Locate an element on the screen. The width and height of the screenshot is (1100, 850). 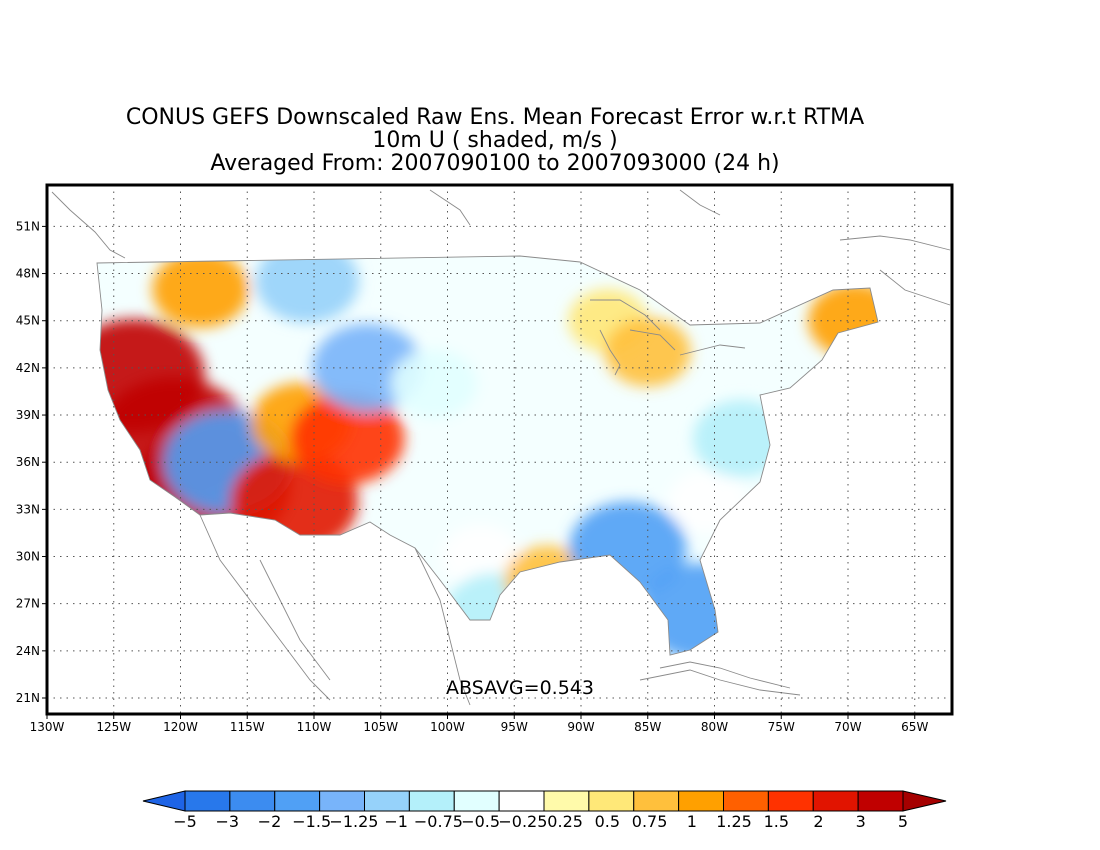
y-tick-label: 48N is located at coordinates (28, 274).